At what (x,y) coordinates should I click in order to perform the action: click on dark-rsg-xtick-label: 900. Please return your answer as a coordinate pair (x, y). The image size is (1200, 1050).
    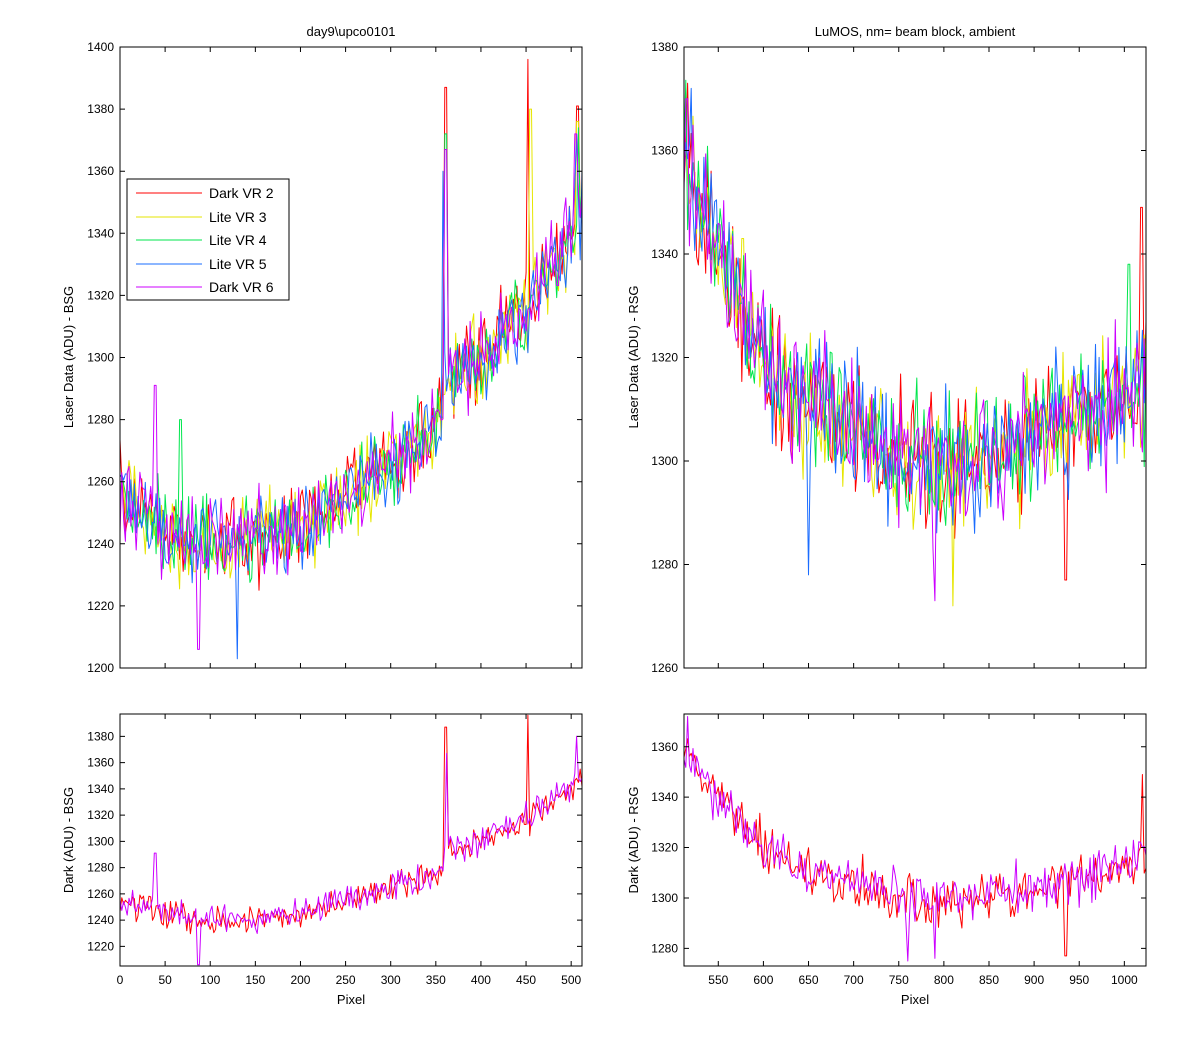
    Looking at the image, I should click on (1034, 980).